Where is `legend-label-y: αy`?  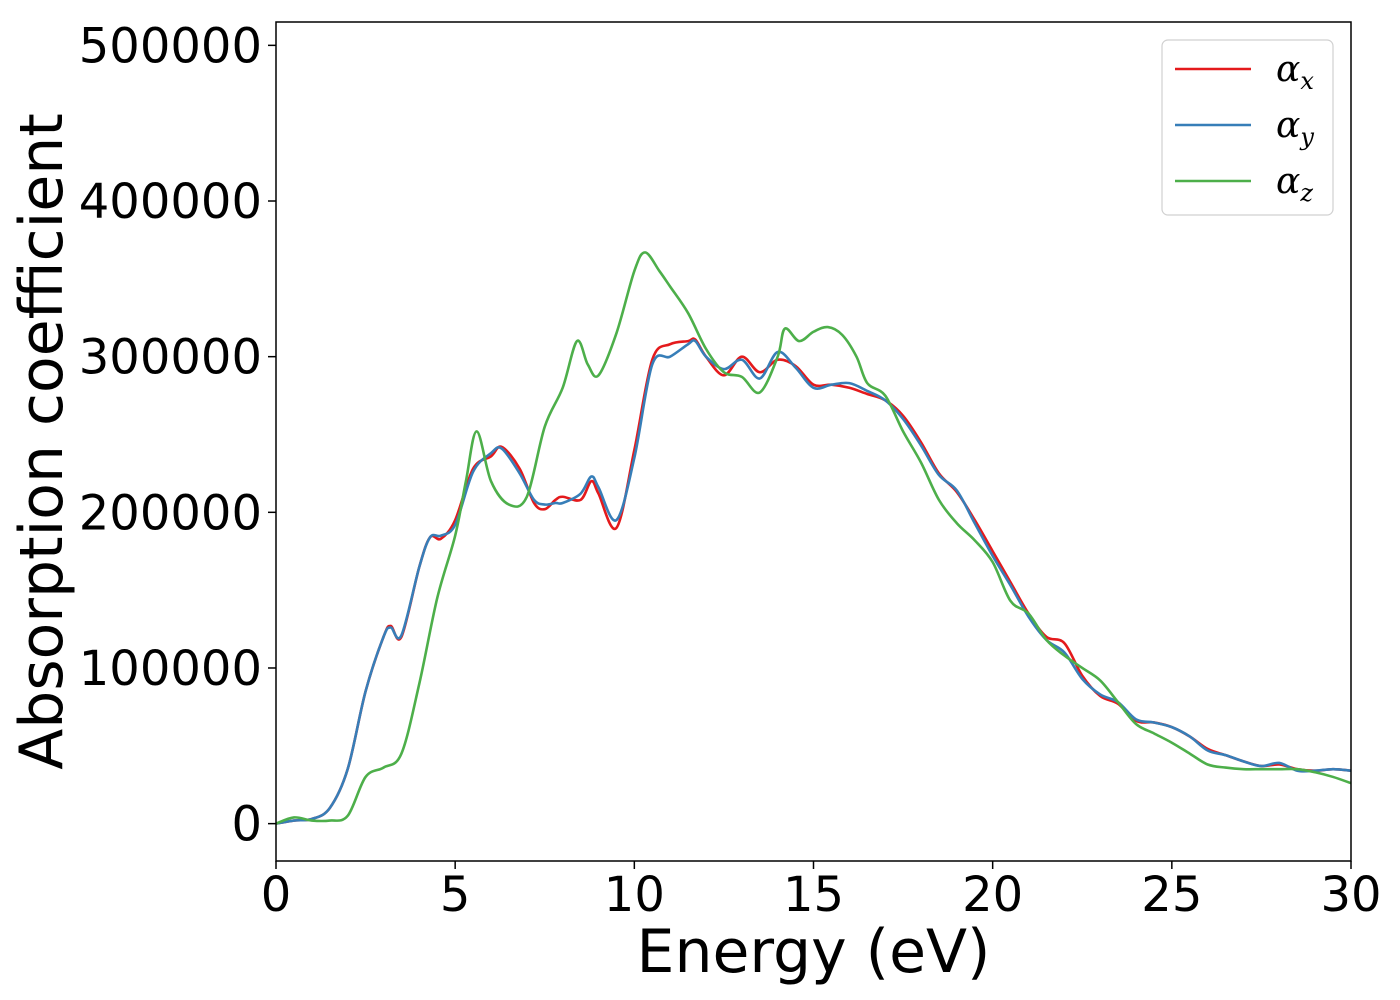
legend-label-y: αy is located at coordinates (1295, 128).